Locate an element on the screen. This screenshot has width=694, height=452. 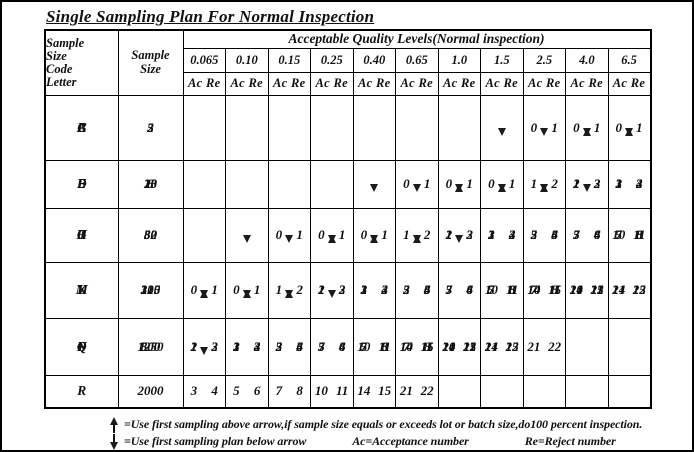
plan-cell: 10 11 14 15 21 22 is located at coordinates (459, 346).